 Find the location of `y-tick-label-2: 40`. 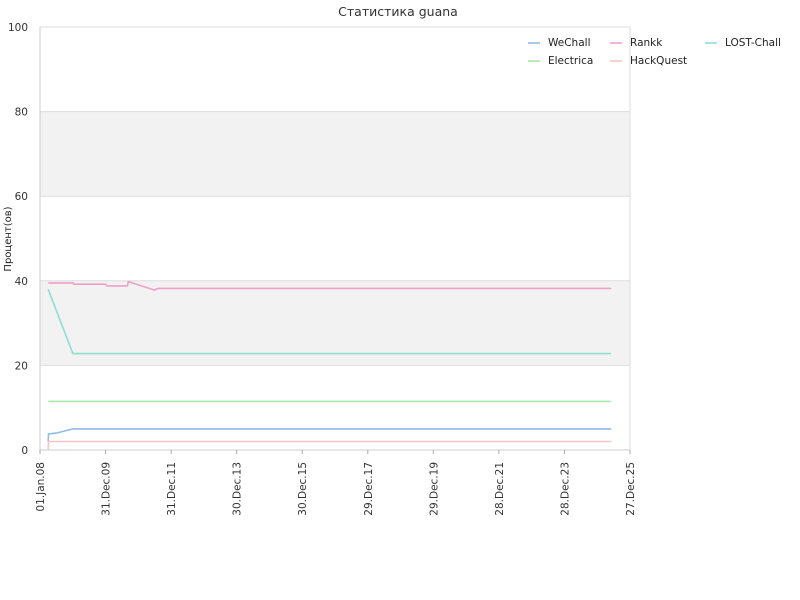

y-tick-label-2: 40 is located at coordinates (21, 282).